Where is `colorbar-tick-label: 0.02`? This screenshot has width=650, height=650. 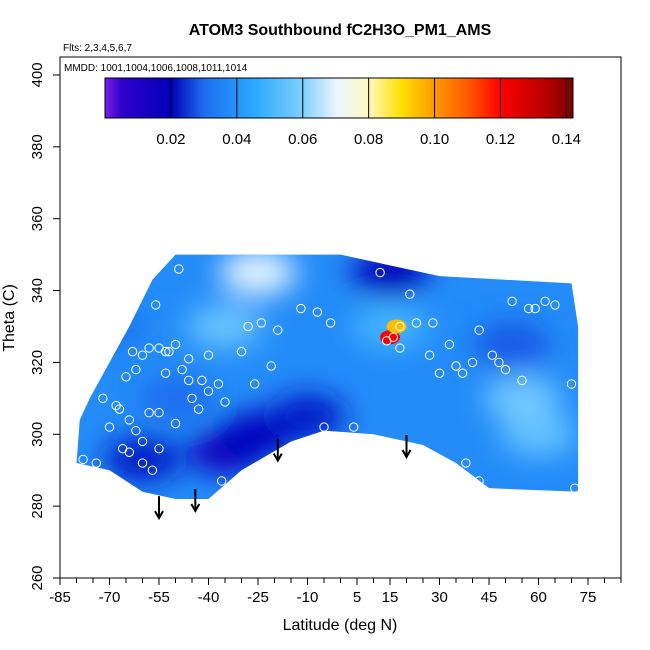 colorbar-tick-label: 0.02 is located at coordinates (170, 139).